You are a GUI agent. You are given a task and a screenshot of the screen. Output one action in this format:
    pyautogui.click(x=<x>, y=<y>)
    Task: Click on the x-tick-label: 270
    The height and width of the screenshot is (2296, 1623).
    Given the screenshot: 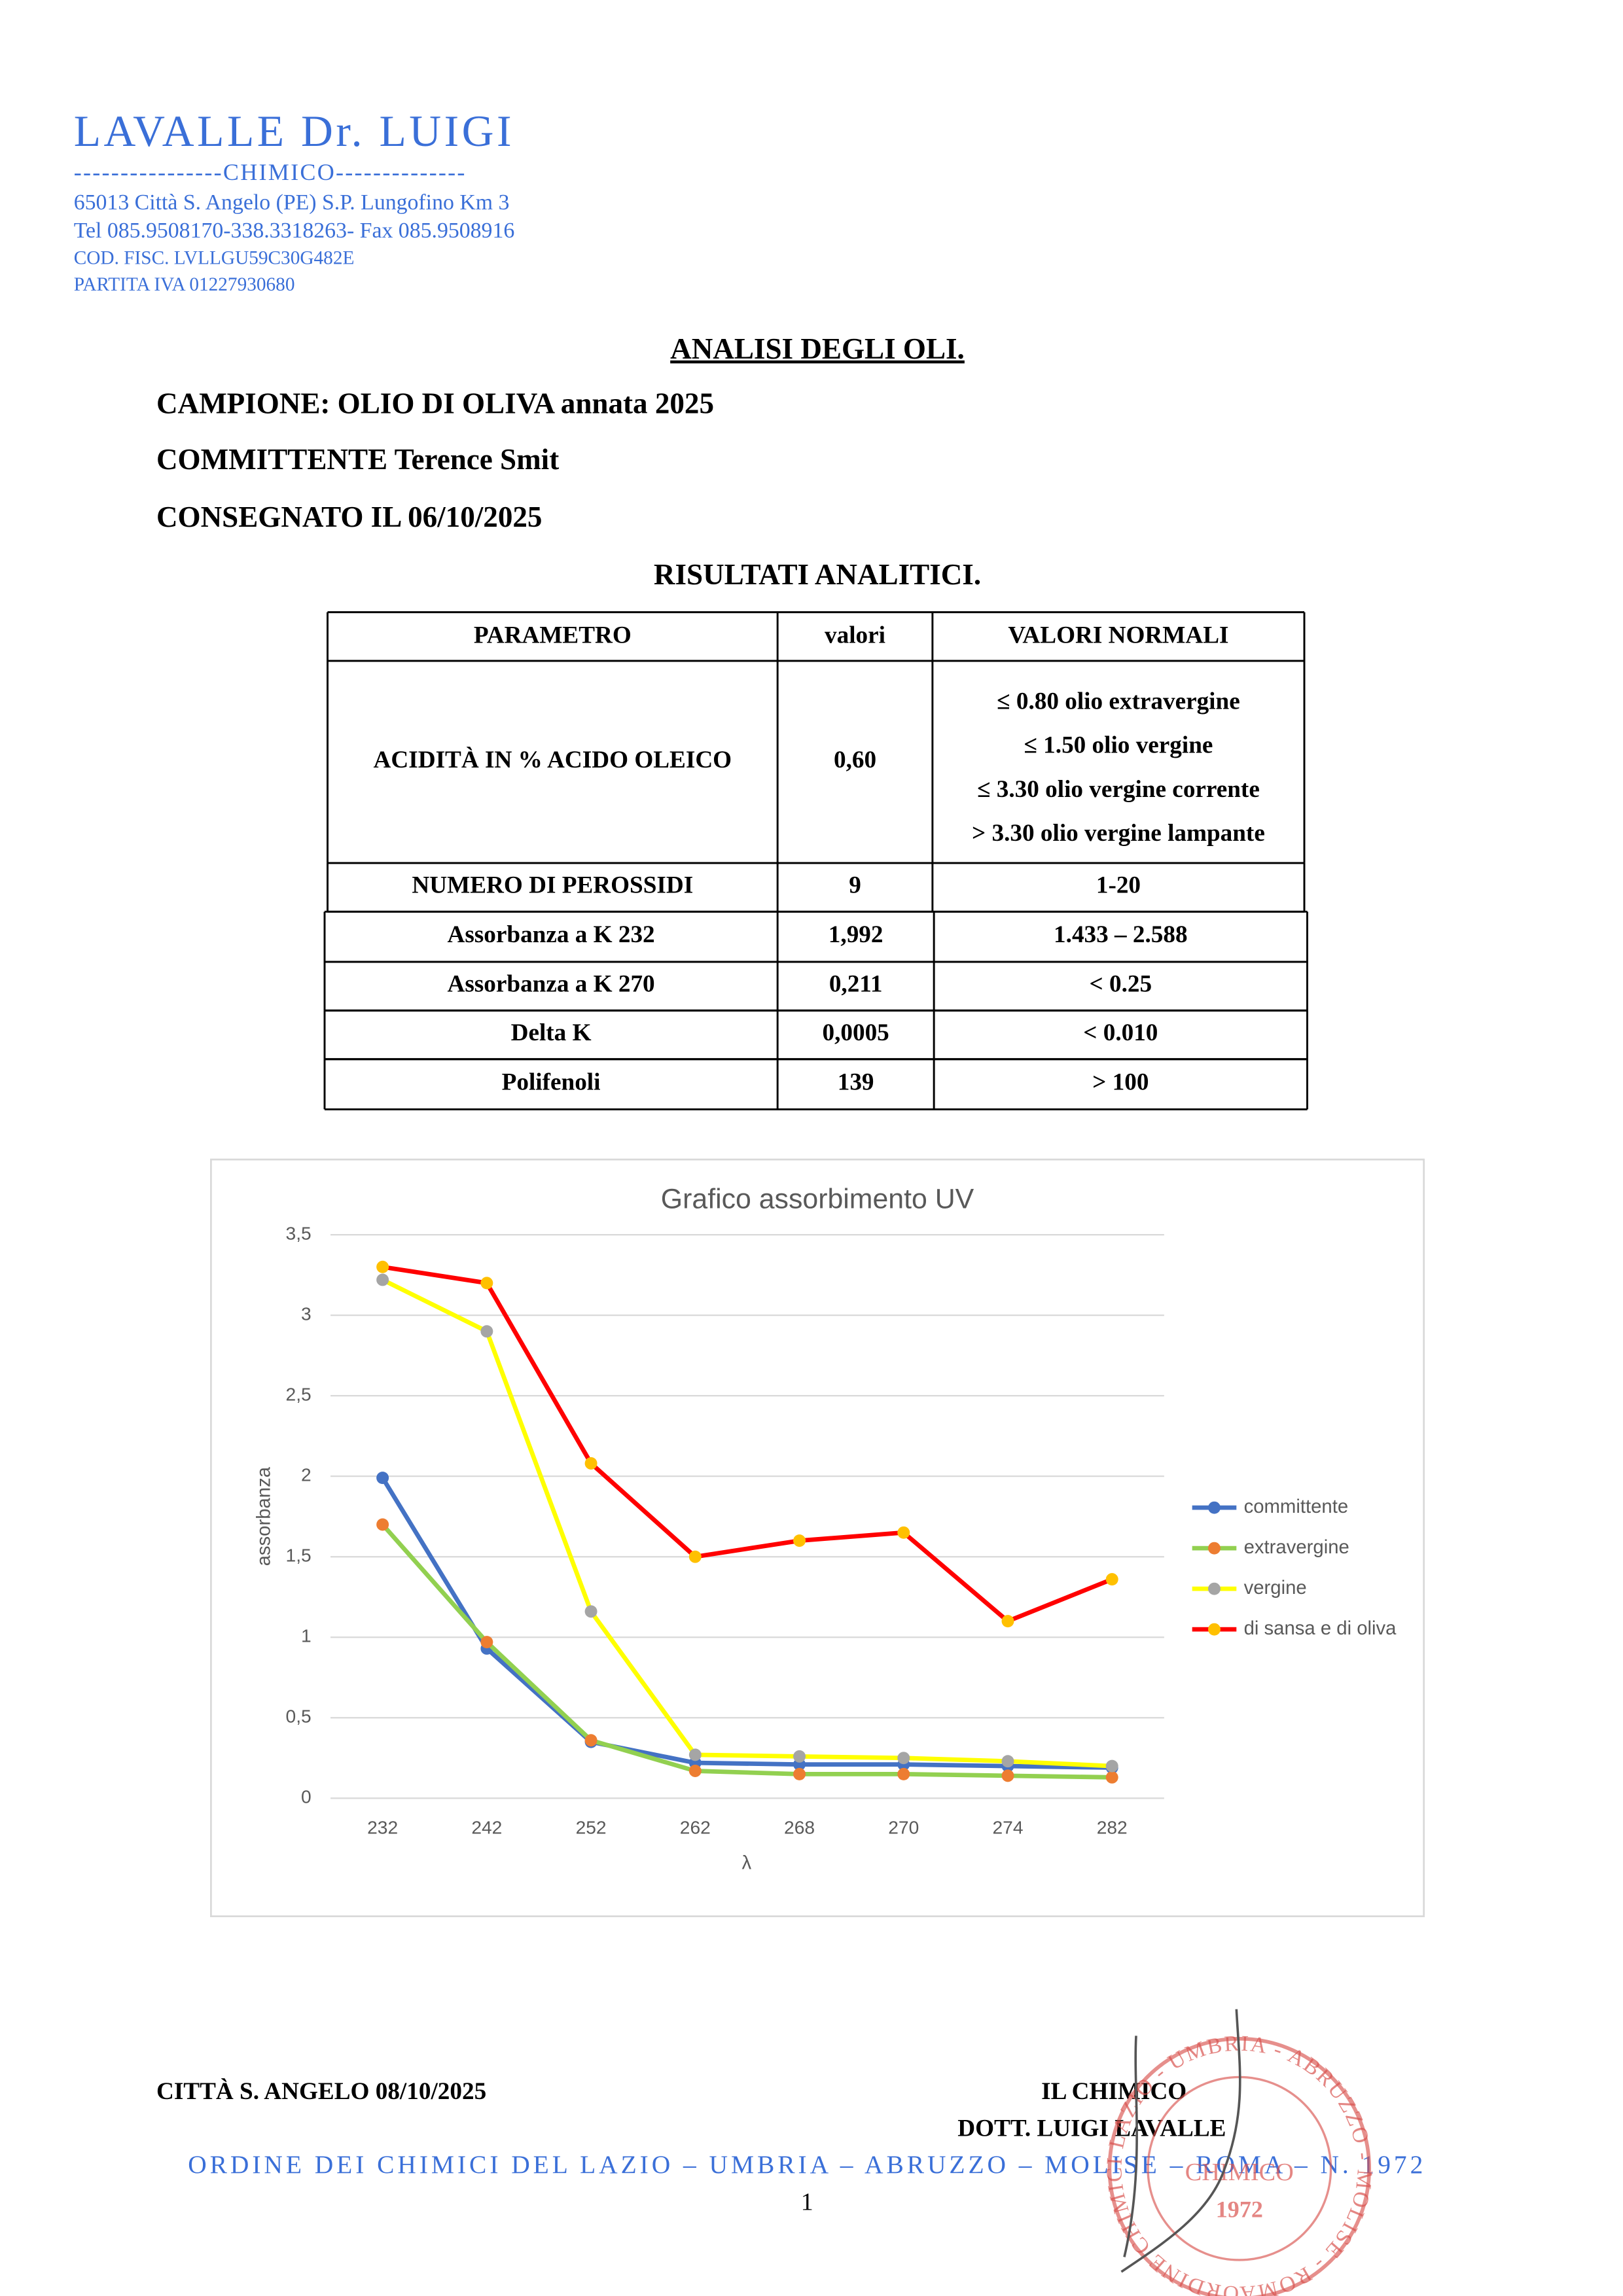 What is the action you would take?
    pyautogui.click(x=903, y=1827)
    